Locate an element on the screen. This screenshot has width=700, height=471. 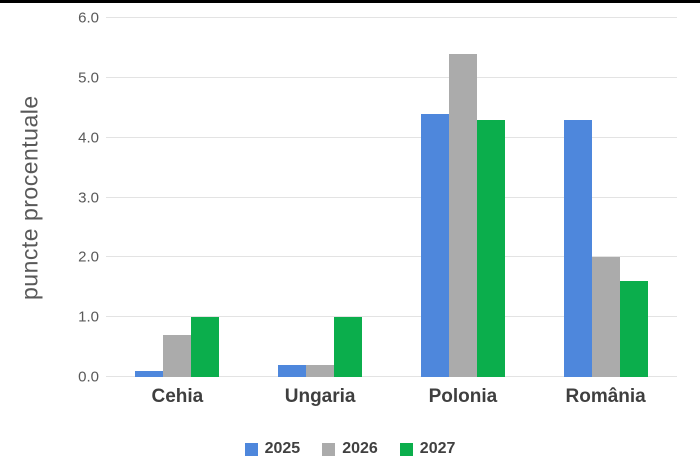
bar-2025-România is located at coordinates (577, 248).